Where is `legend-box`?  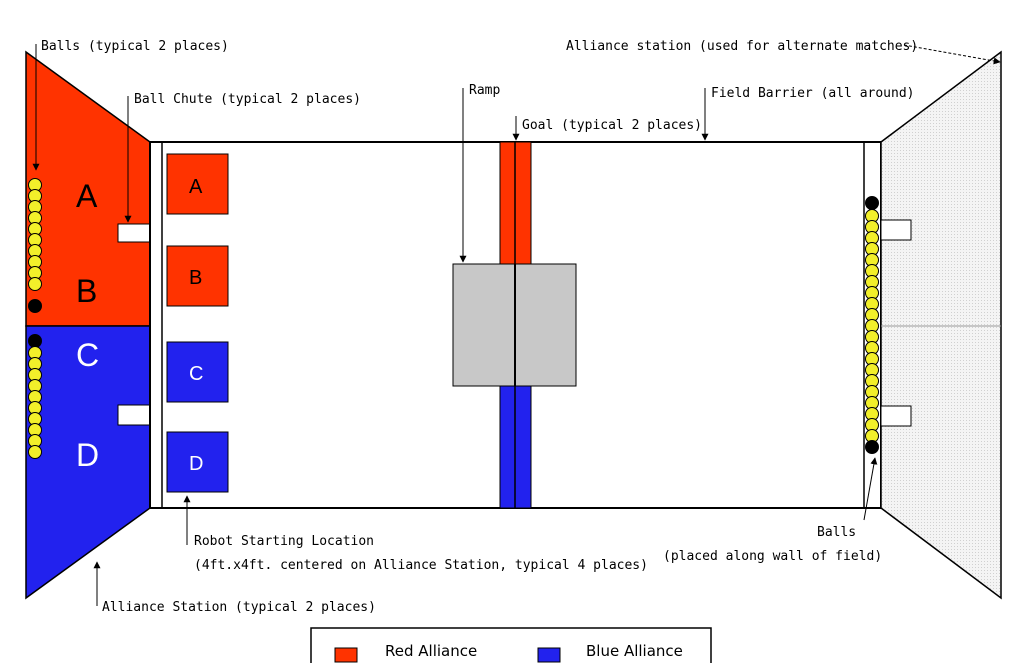 legend-box is located at coordinates (511, 645).